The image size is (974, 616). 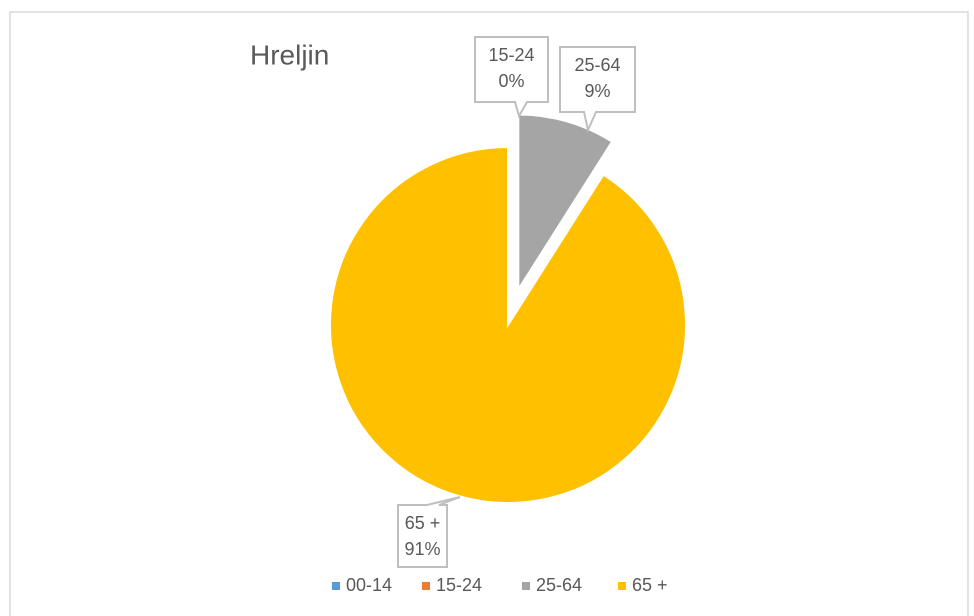 I want to click on data-label-value: 91%, so click(x=422, y=549).